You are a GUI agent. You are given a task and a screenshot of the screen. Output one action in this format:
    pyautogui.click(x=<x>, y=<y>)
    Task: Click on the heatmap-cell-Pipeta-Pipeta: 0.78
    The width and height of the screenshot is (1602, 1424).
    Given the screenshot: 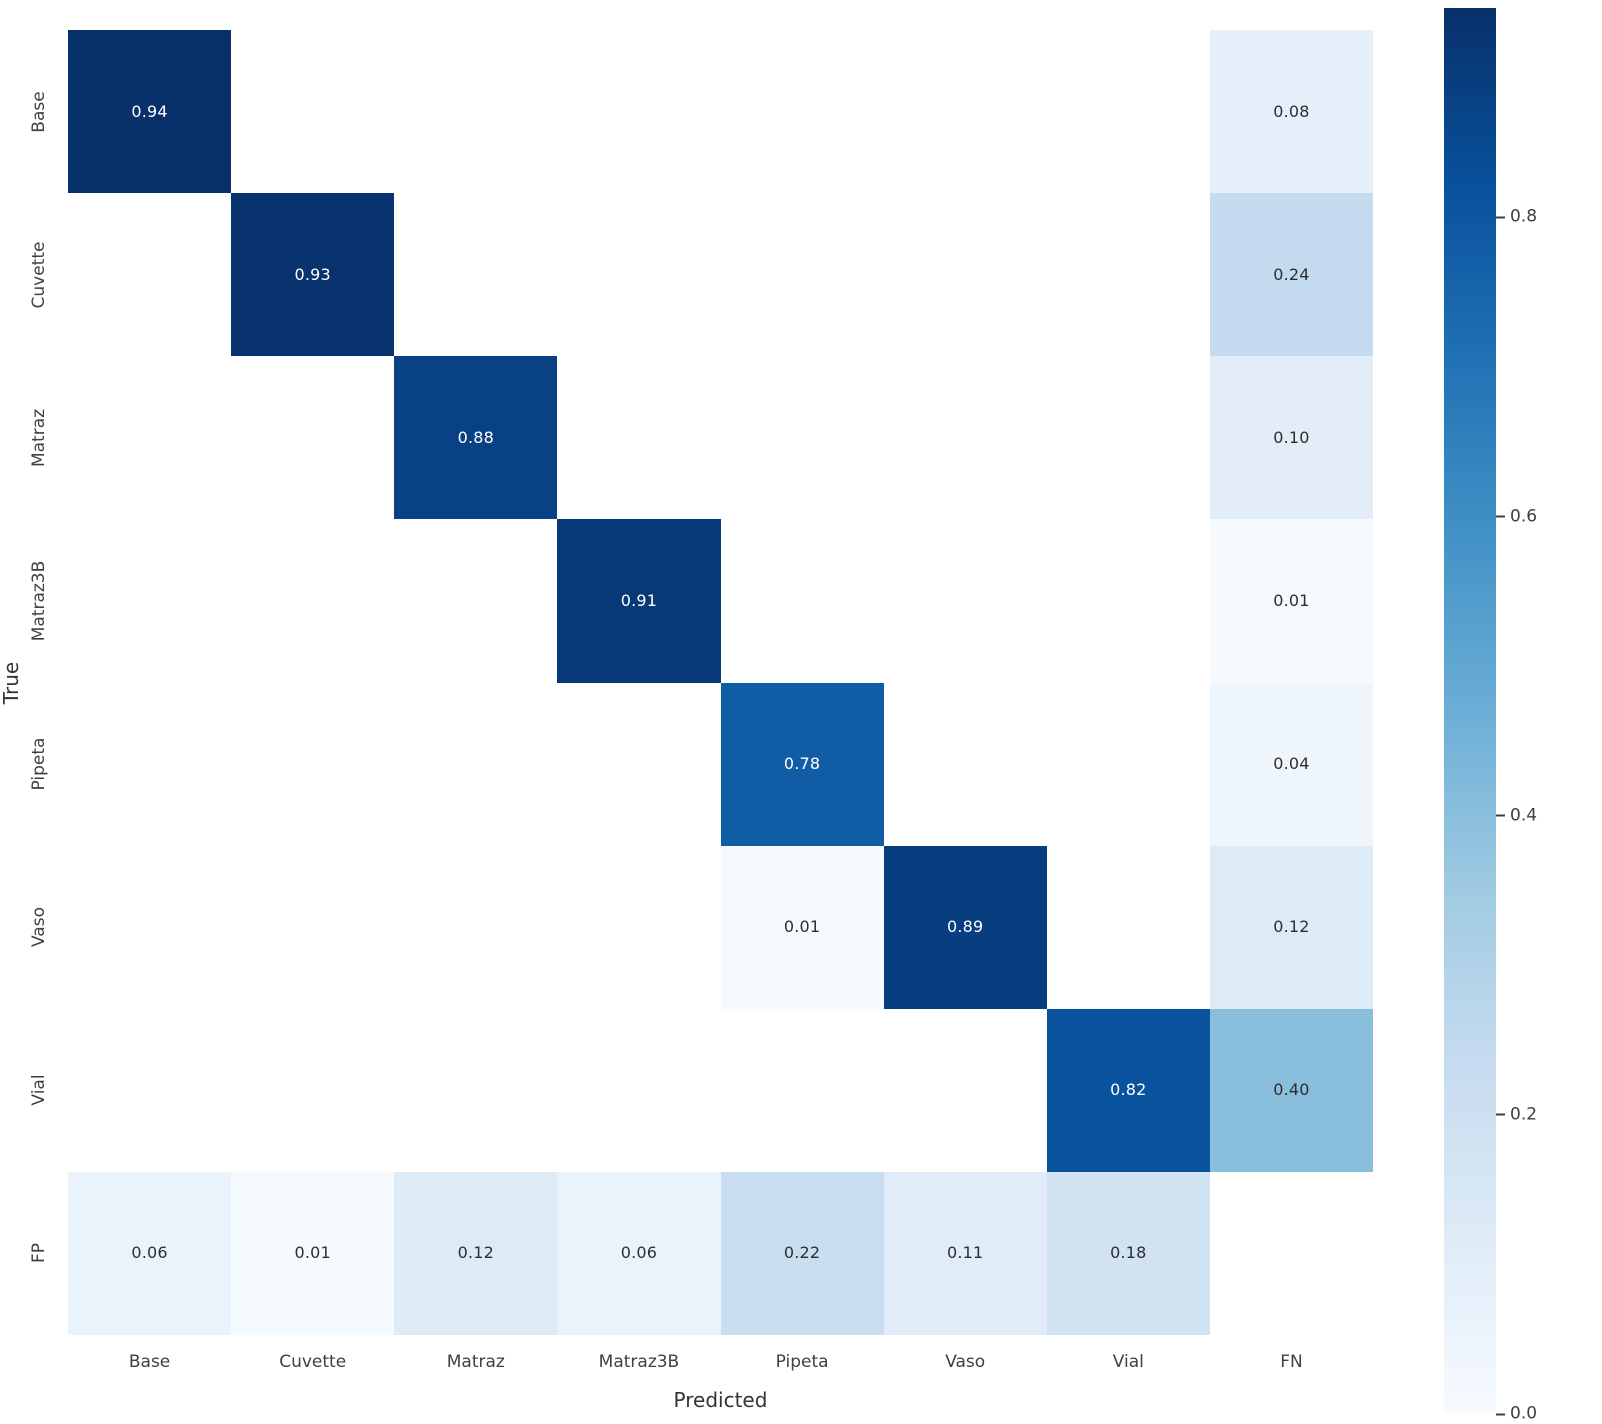 What is the action you would take?
    pyautogui.click(x=802, y=764)
    